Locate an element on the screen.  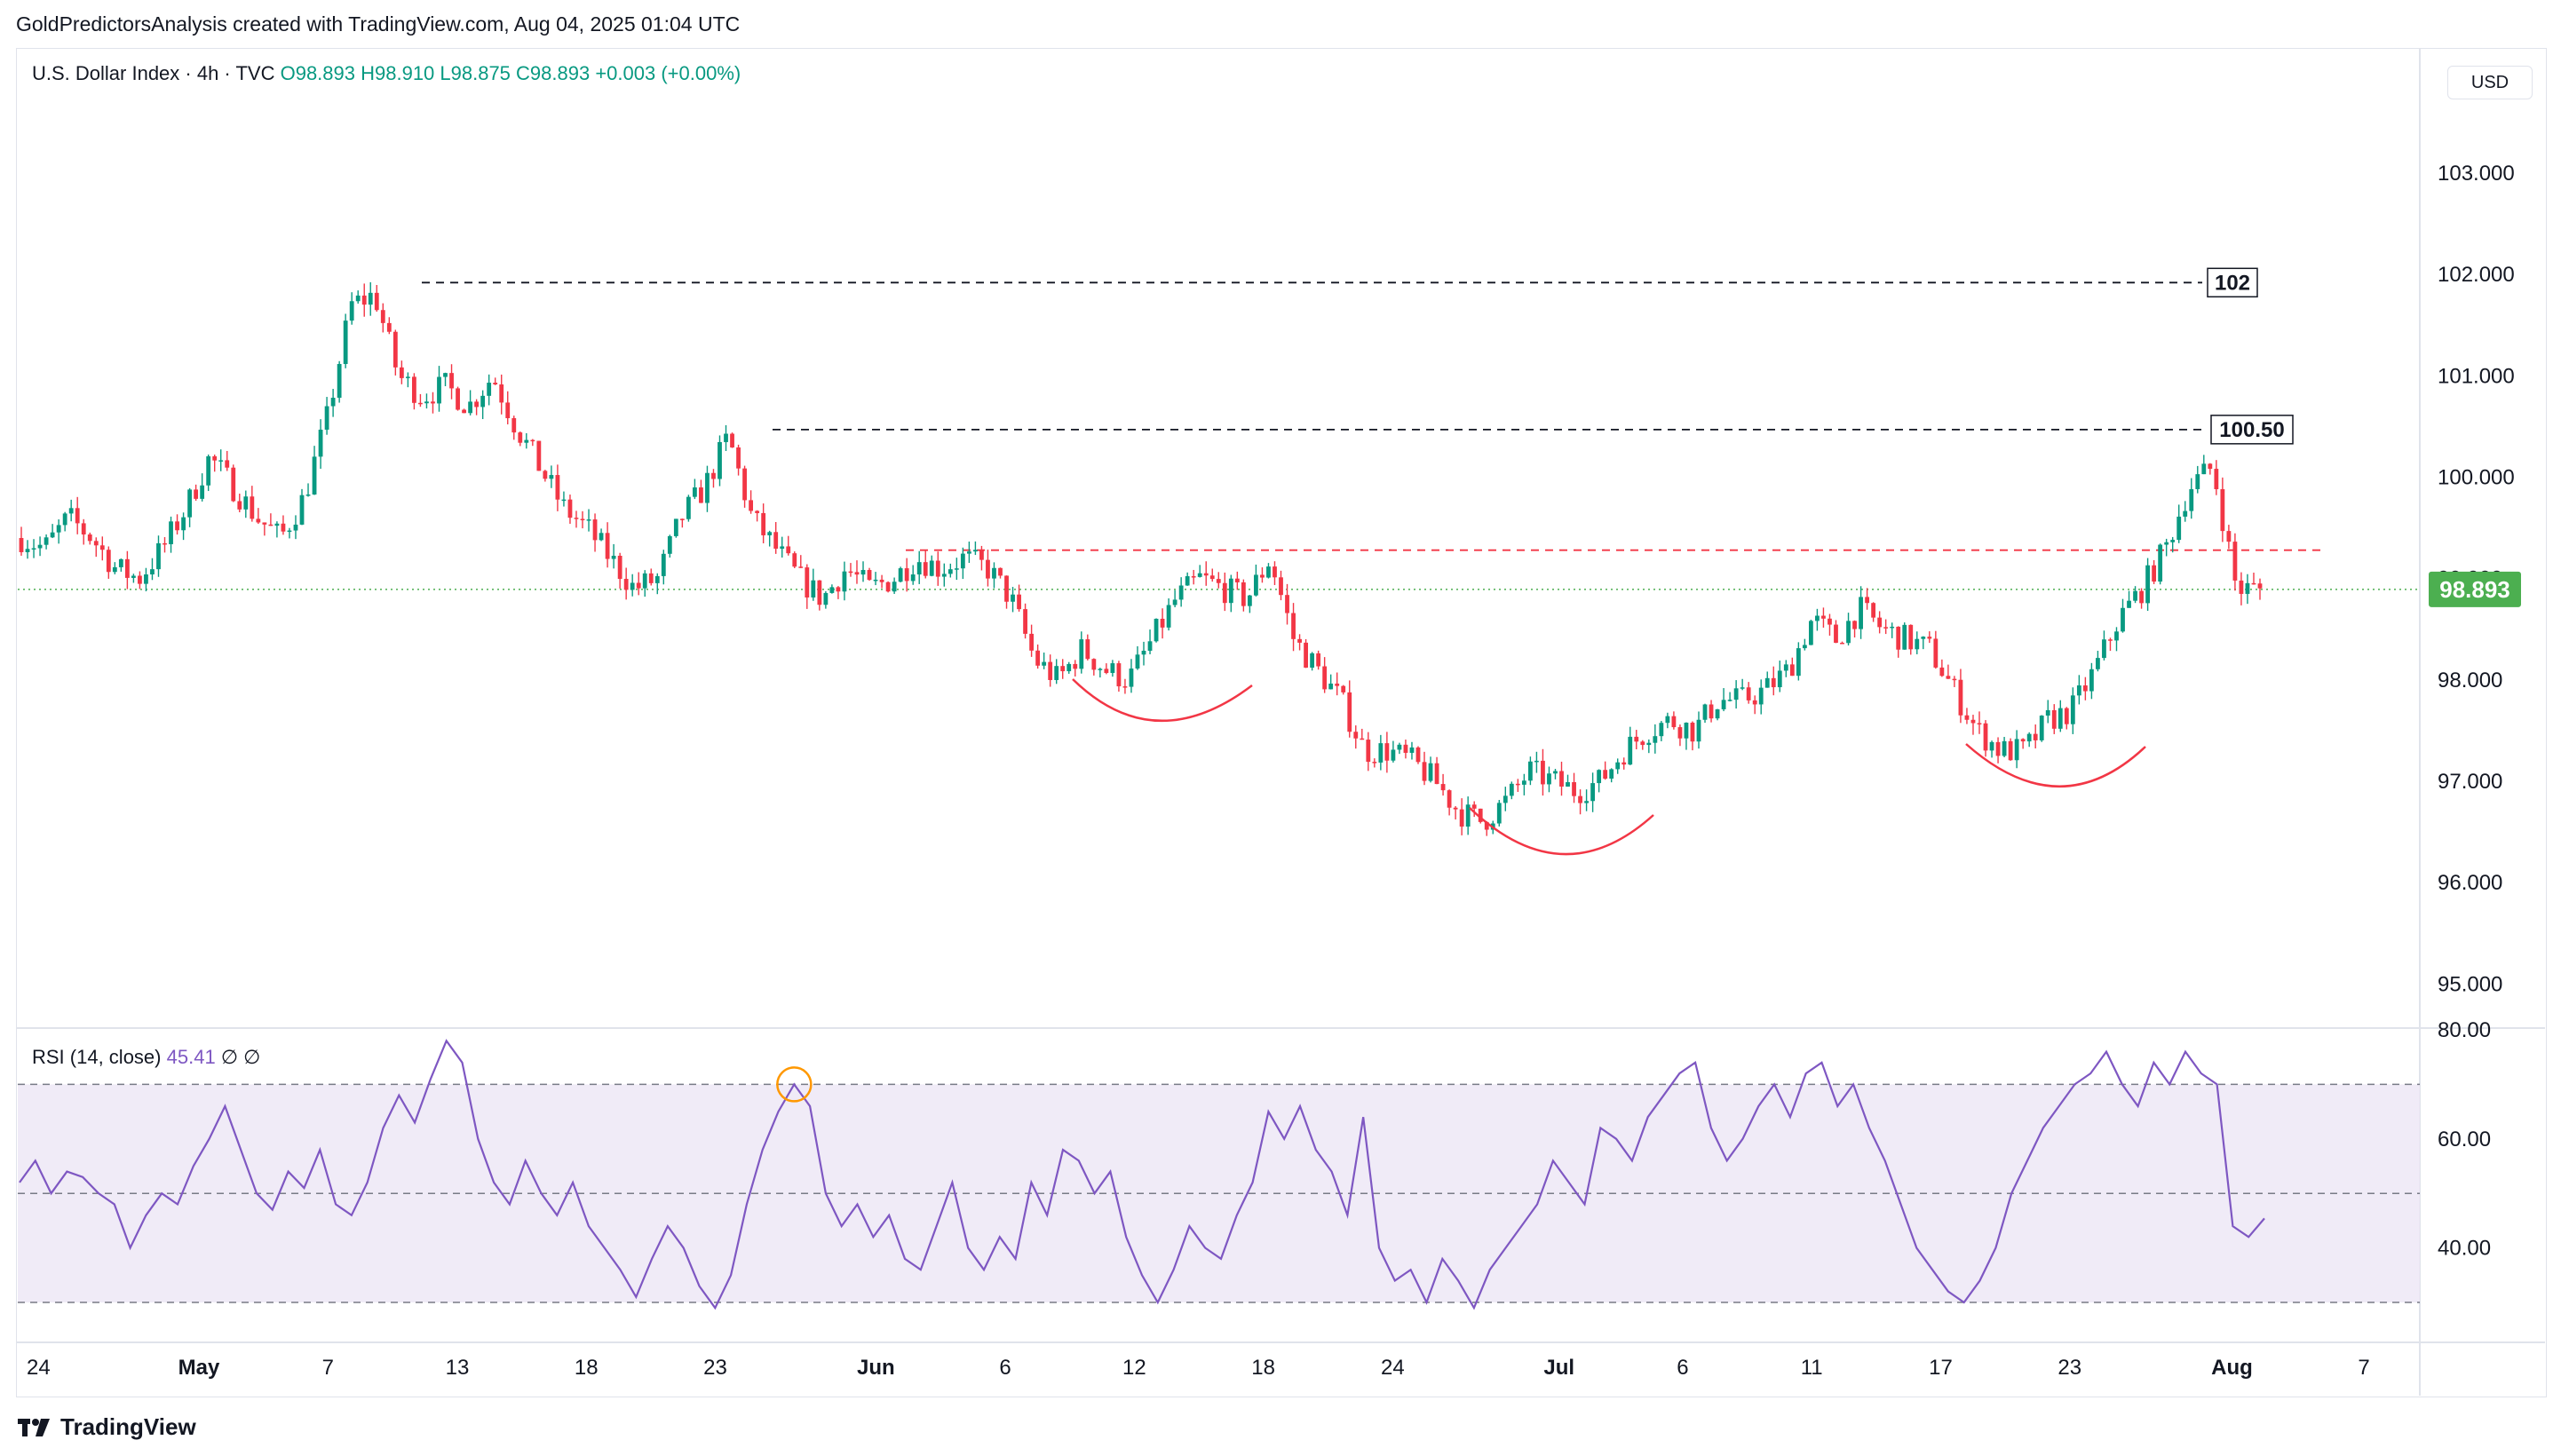
rsi-legend: RSI (14, close) 45.41 ∅ ∅ is located at coordinates (146, 1057).